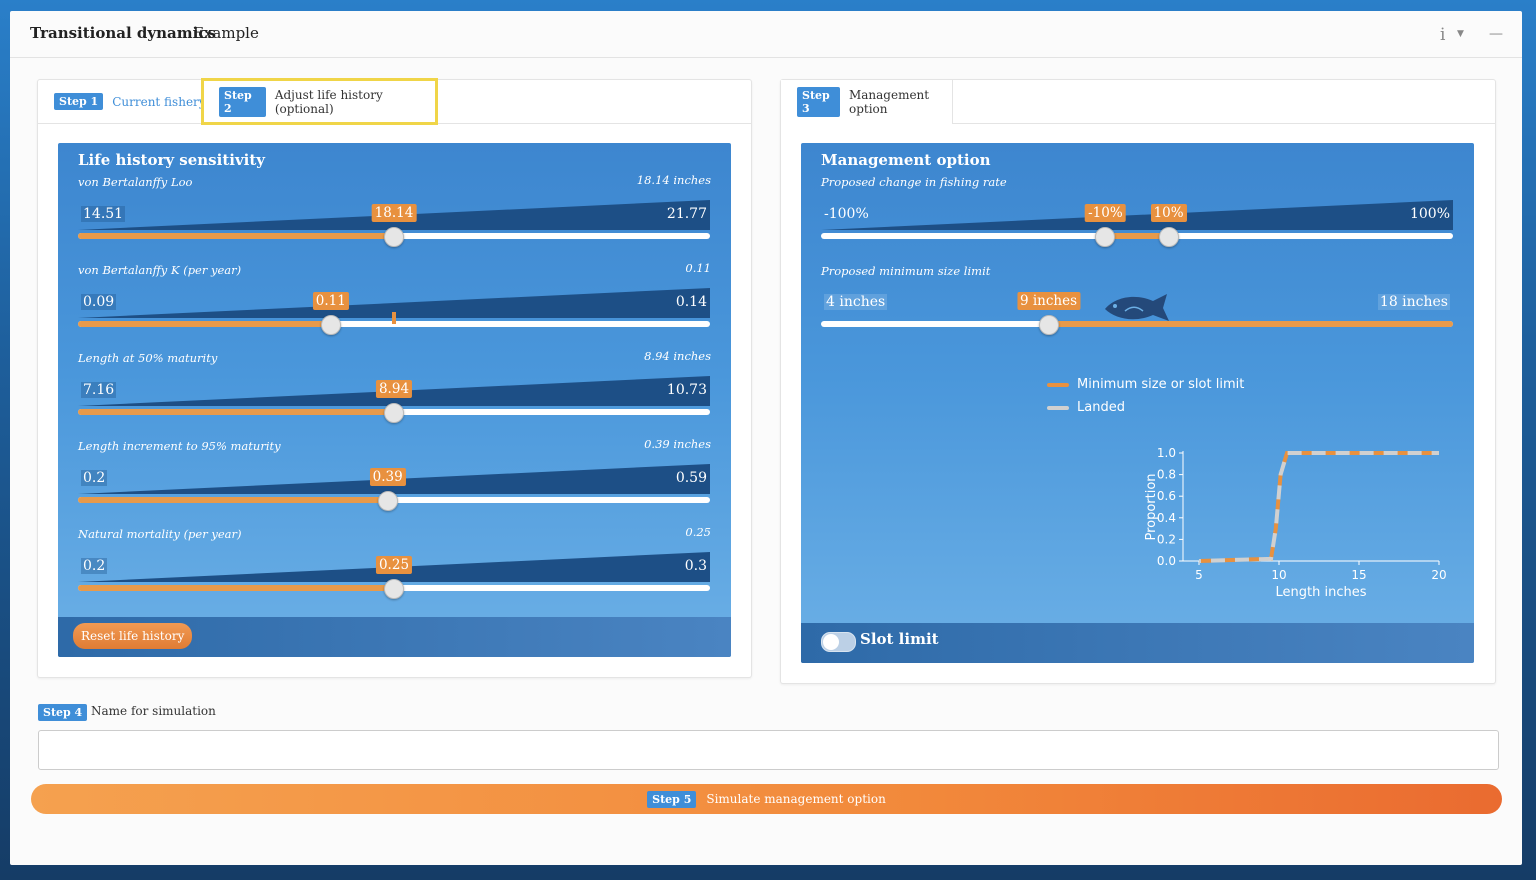  I want to click on fishing-rate-label: Proposed change in fishing rate, so click(914, 182).